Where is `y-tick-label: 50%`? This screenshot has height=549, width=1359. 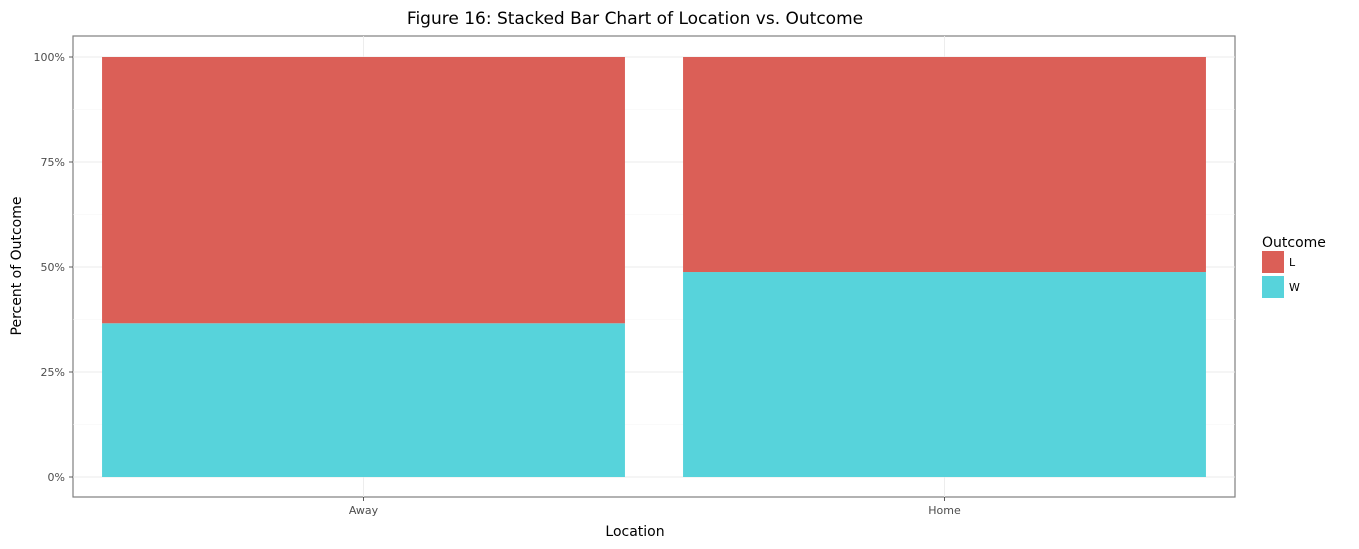 y-tick-label: 50% is located at coordinates (53, 267).